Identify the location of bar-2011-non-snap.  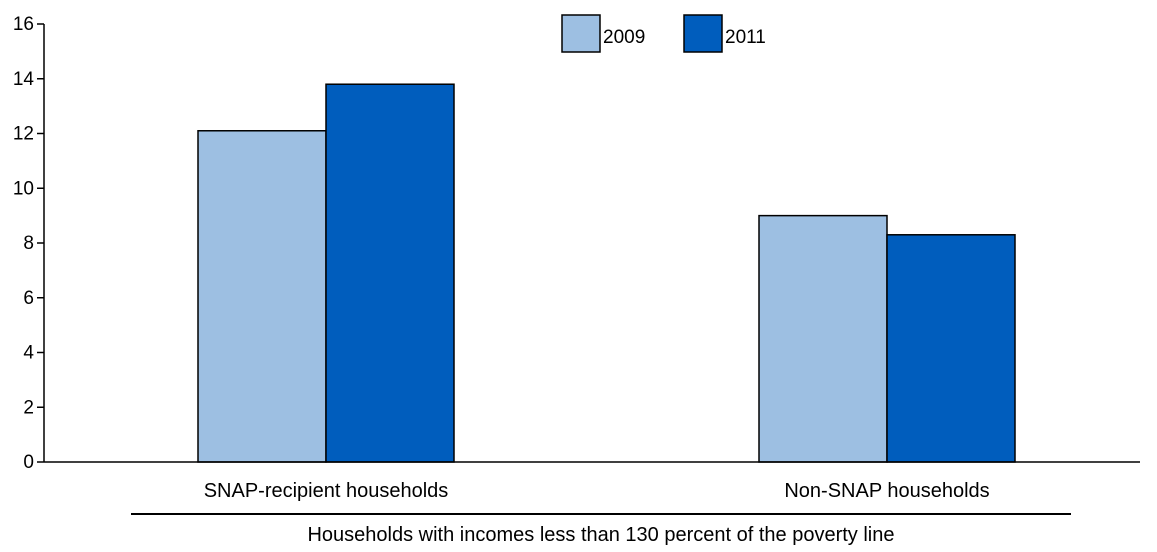
(951, 348).